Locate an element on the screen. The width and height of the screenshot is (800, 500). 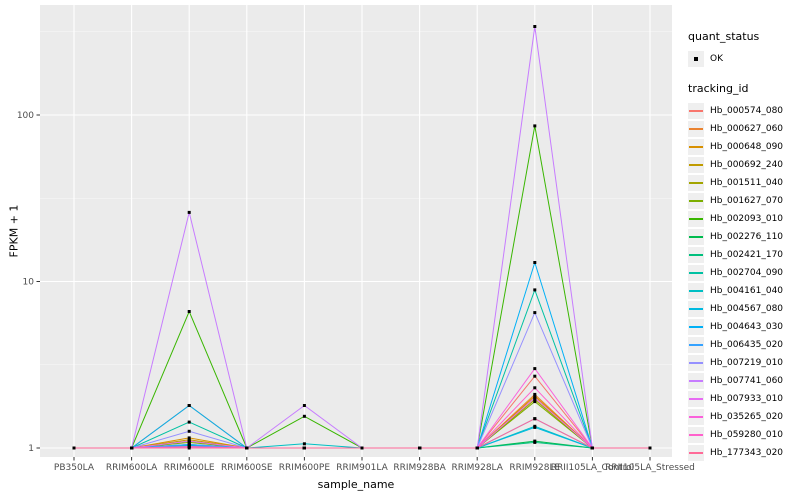
svg-text: RRII105LA_Control is located at coordinates (592, 468).